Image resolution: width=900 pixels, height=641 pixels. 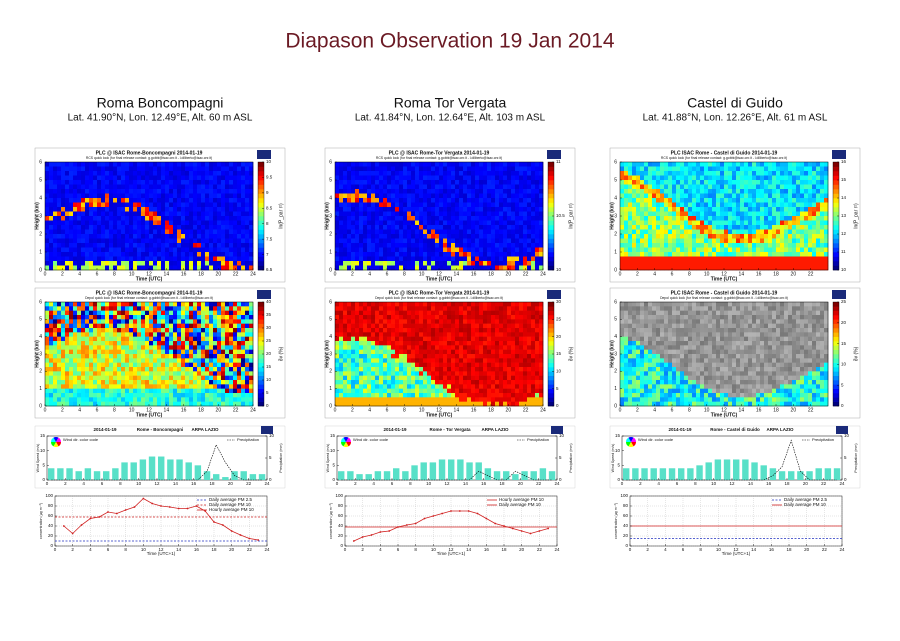 What do you see at coordinates (37, 216) in the screenshot?
I see `y-axis-label: Height (km)` at bounding box center [37, 216].